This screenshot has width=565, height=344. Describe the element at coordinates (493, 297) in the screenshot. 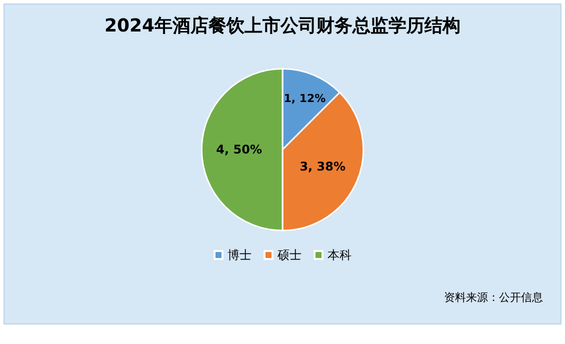

I see `text: 资料来源：公开信息` at that location.